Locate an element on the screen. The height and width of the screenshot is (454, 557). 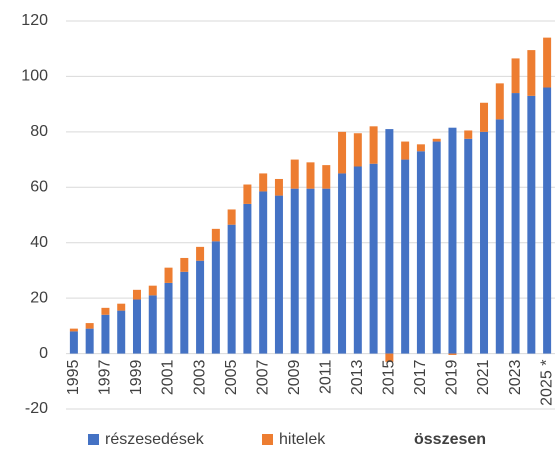
x-tick-label: 2019 is located at coordinates (452, 377).